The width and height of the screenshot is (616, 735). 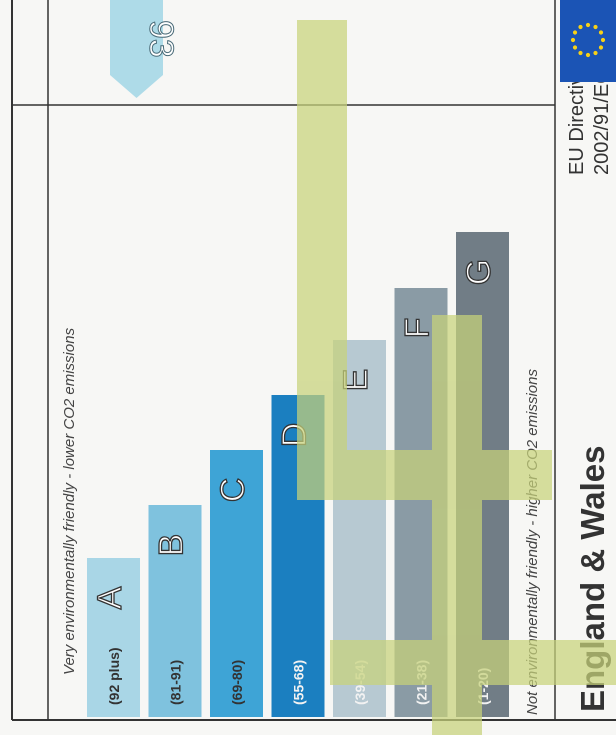 I want to click on band-c-range: (69-80), so click(x=237, y=682).